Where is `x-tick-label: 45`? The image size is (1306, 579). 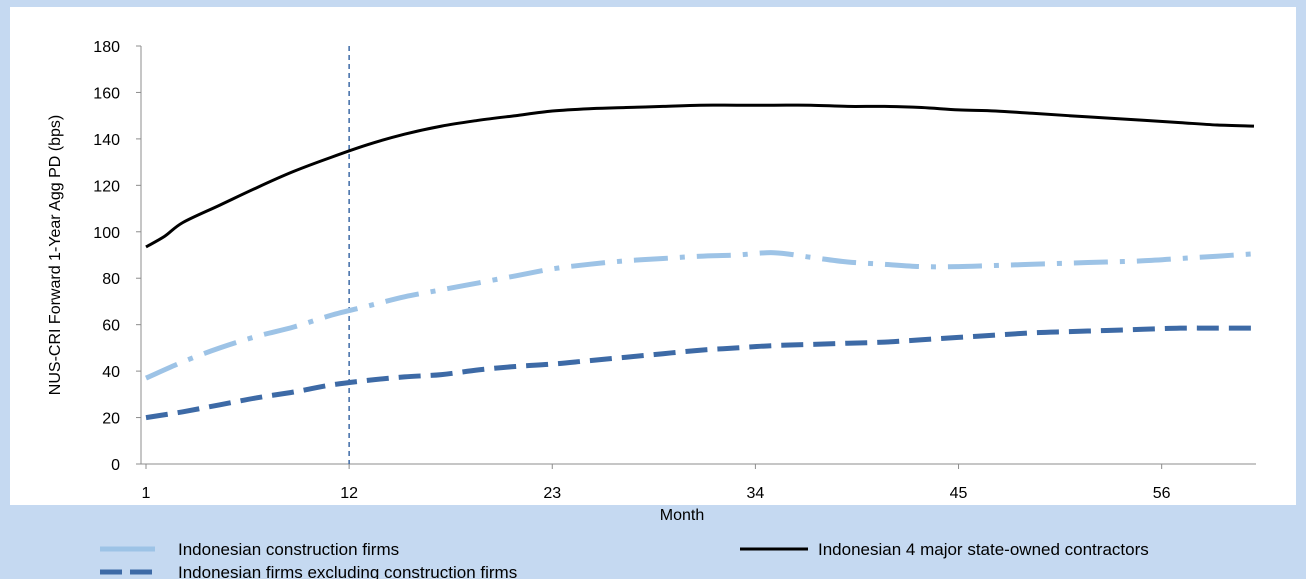 x-tick-label: 45 is located at coordinates (959, 493).